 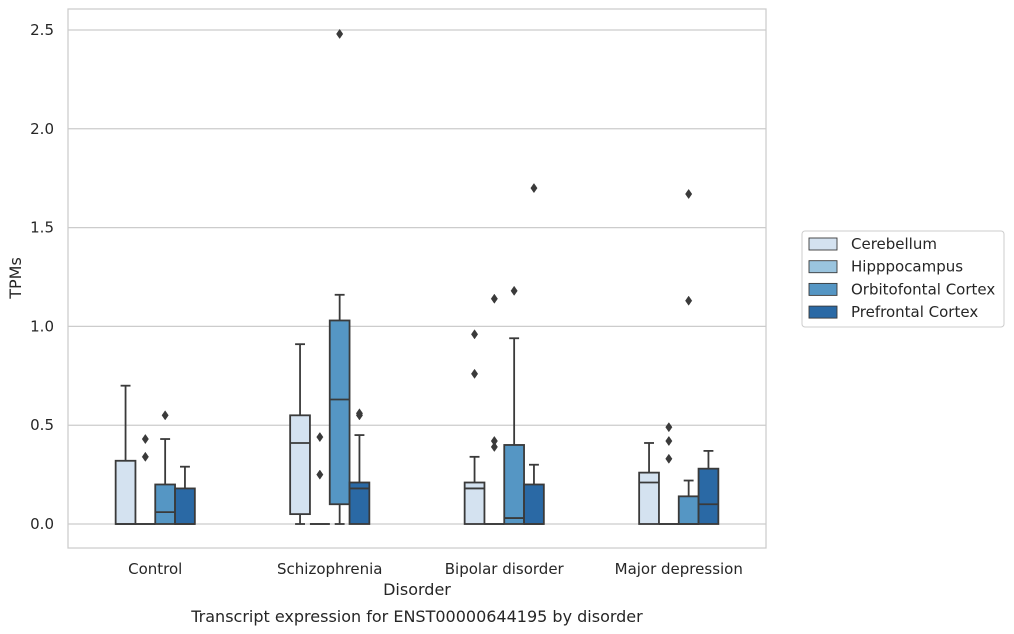 I want to click on y-tick-label: 0.5, so click(x=42, y=425).